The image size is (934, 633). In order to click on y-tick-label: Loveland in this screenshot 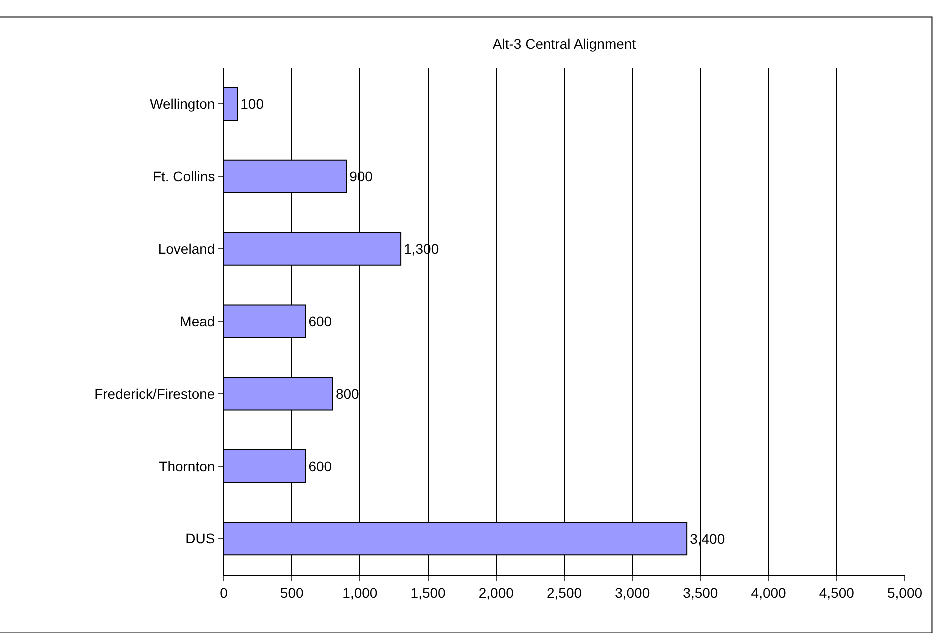, I will do `click(187, 248)`.